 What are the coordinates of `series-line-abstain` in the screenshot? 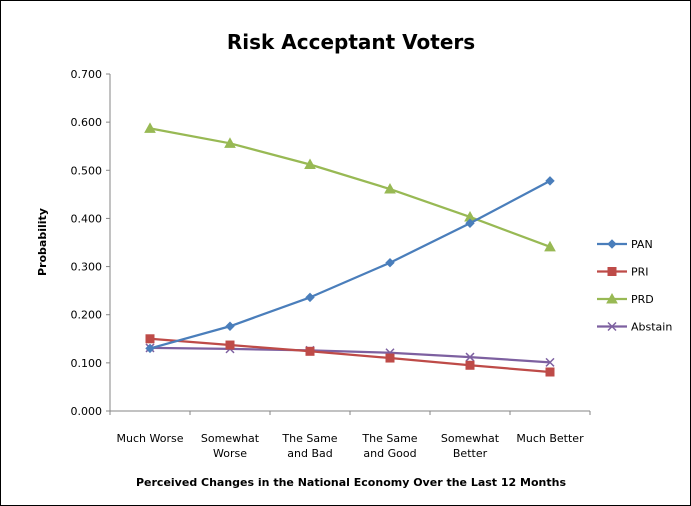 It's located at (350, 355).